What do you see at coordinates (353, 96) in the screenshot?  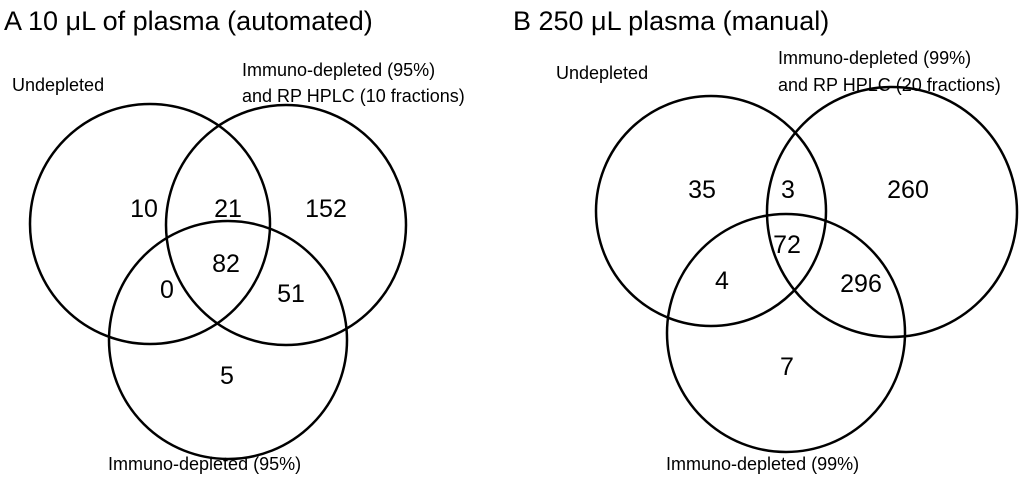 I see `panel-a-set2-label-line2: and RP HPLC (10 fractions)` at bounding box center [353, 96].